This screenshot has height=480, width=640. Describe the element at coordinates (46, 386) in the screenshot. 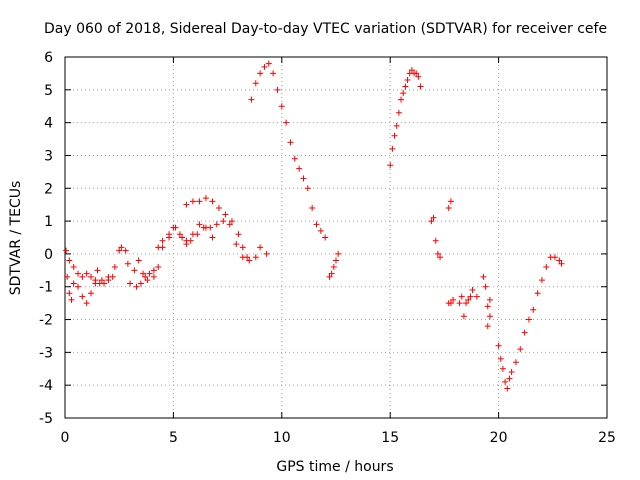

I see `y-tick-label: -4` at that location.